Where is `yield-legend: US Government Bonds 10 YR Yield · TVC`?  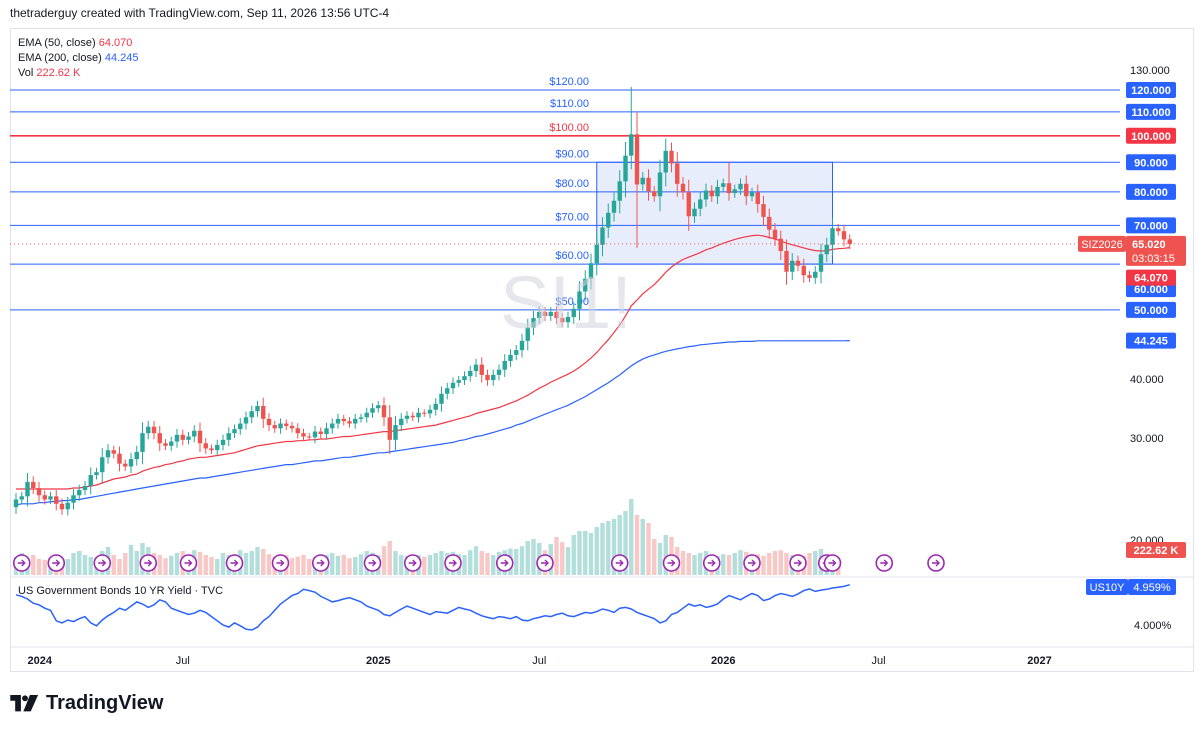
yield-legend: US Government Bonds 10 YR Yield · TVC is located at coordinates (121, 591).